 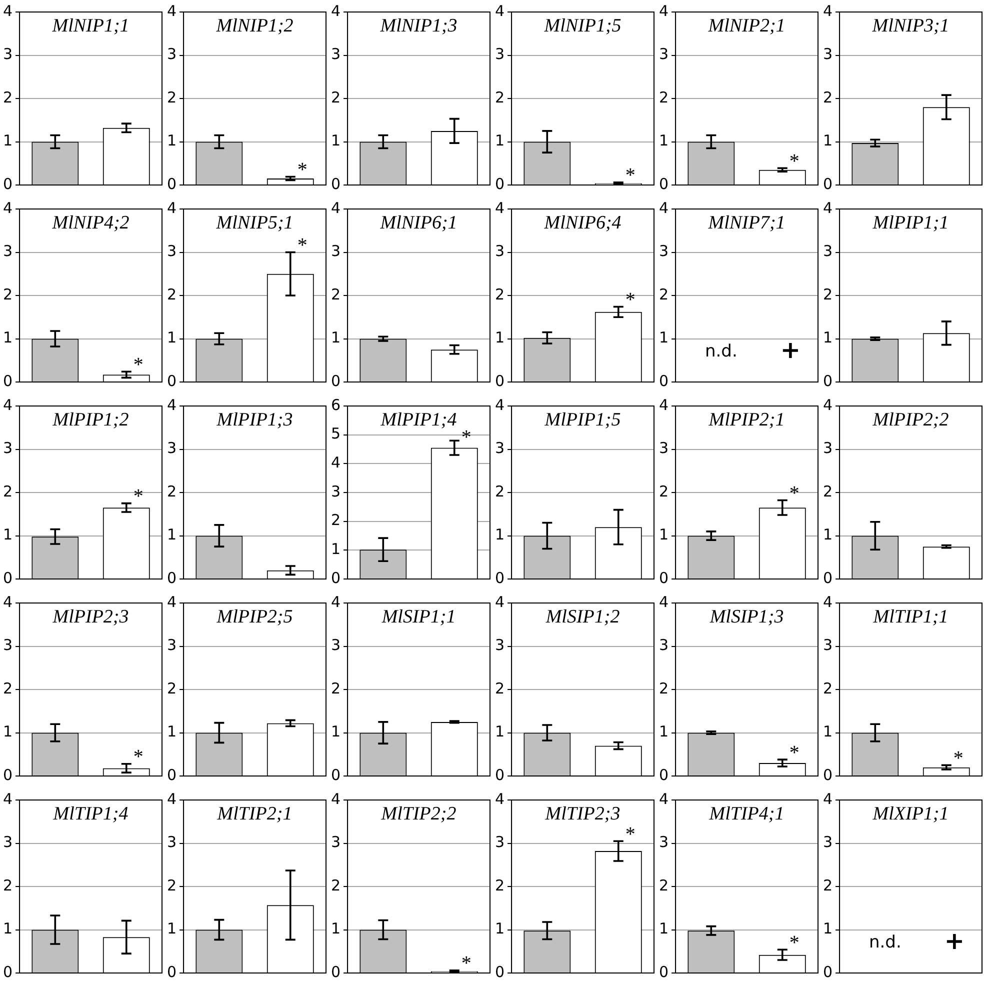 I want to click on chart-title: MlNIP4;2, so click(x=90, y=223).